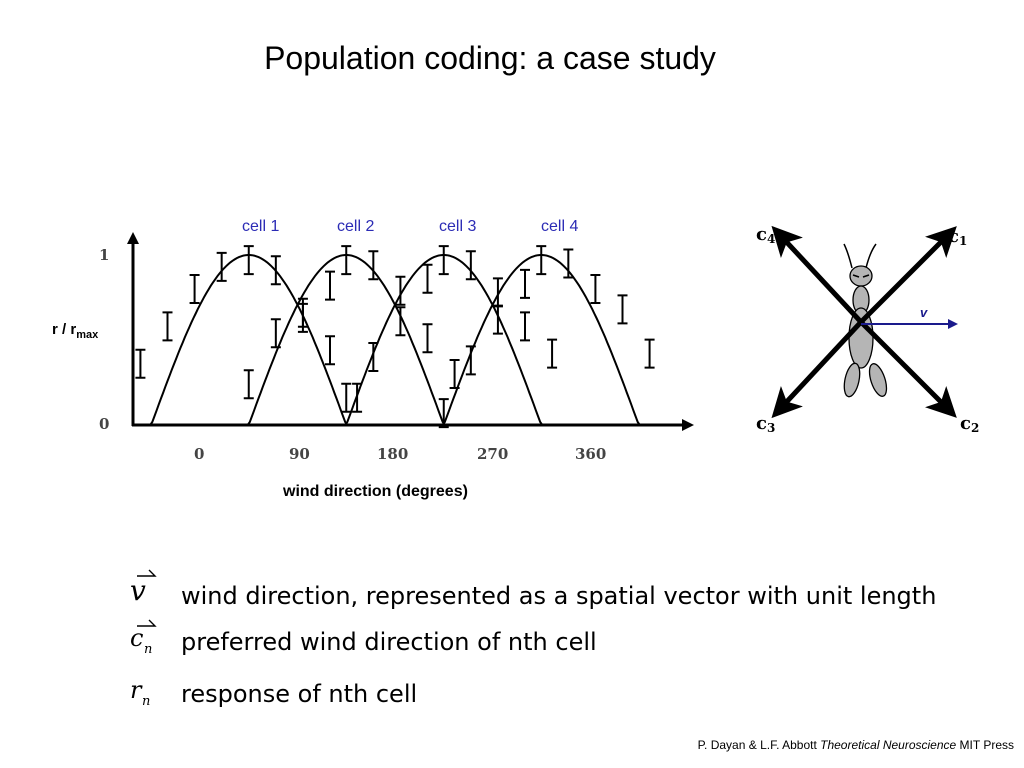 This screenshot has width=1024, height=768. What do you see at coordinates (146, 701) in the screenshot?
I see `legend-symbol-r-sub: n` at bounding box center [146, 701].